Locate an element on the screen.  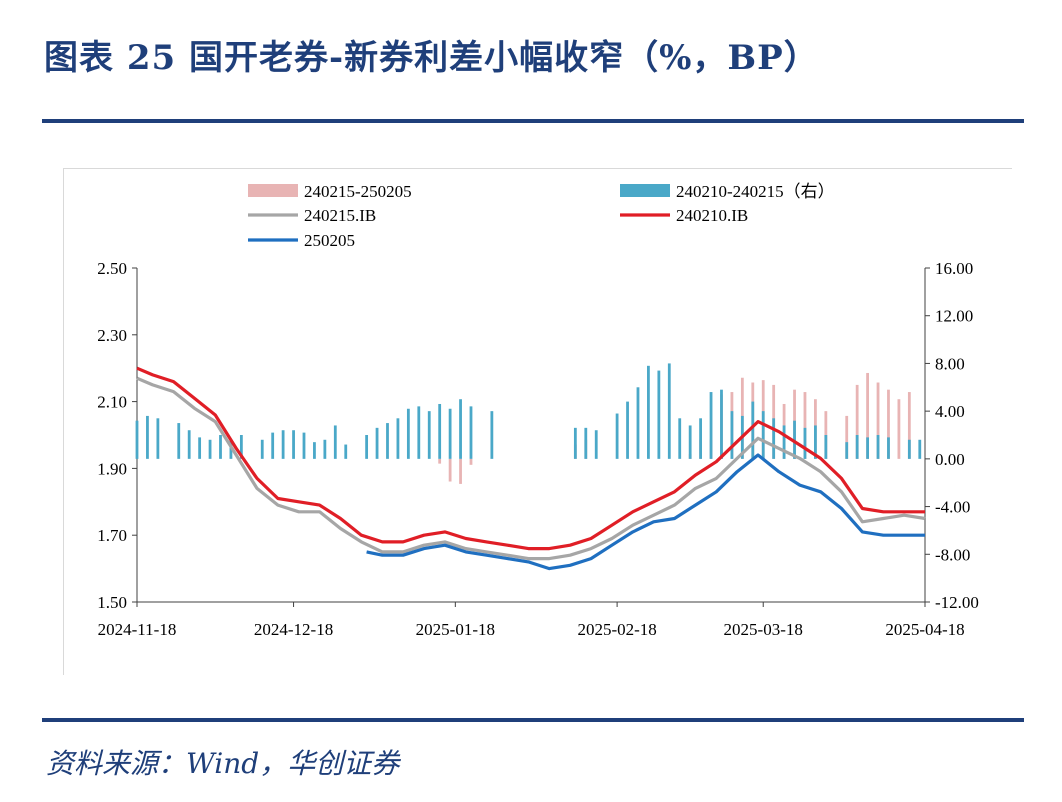
x-tick-label: 2024-12-18 is located at coordinates (293, 629).